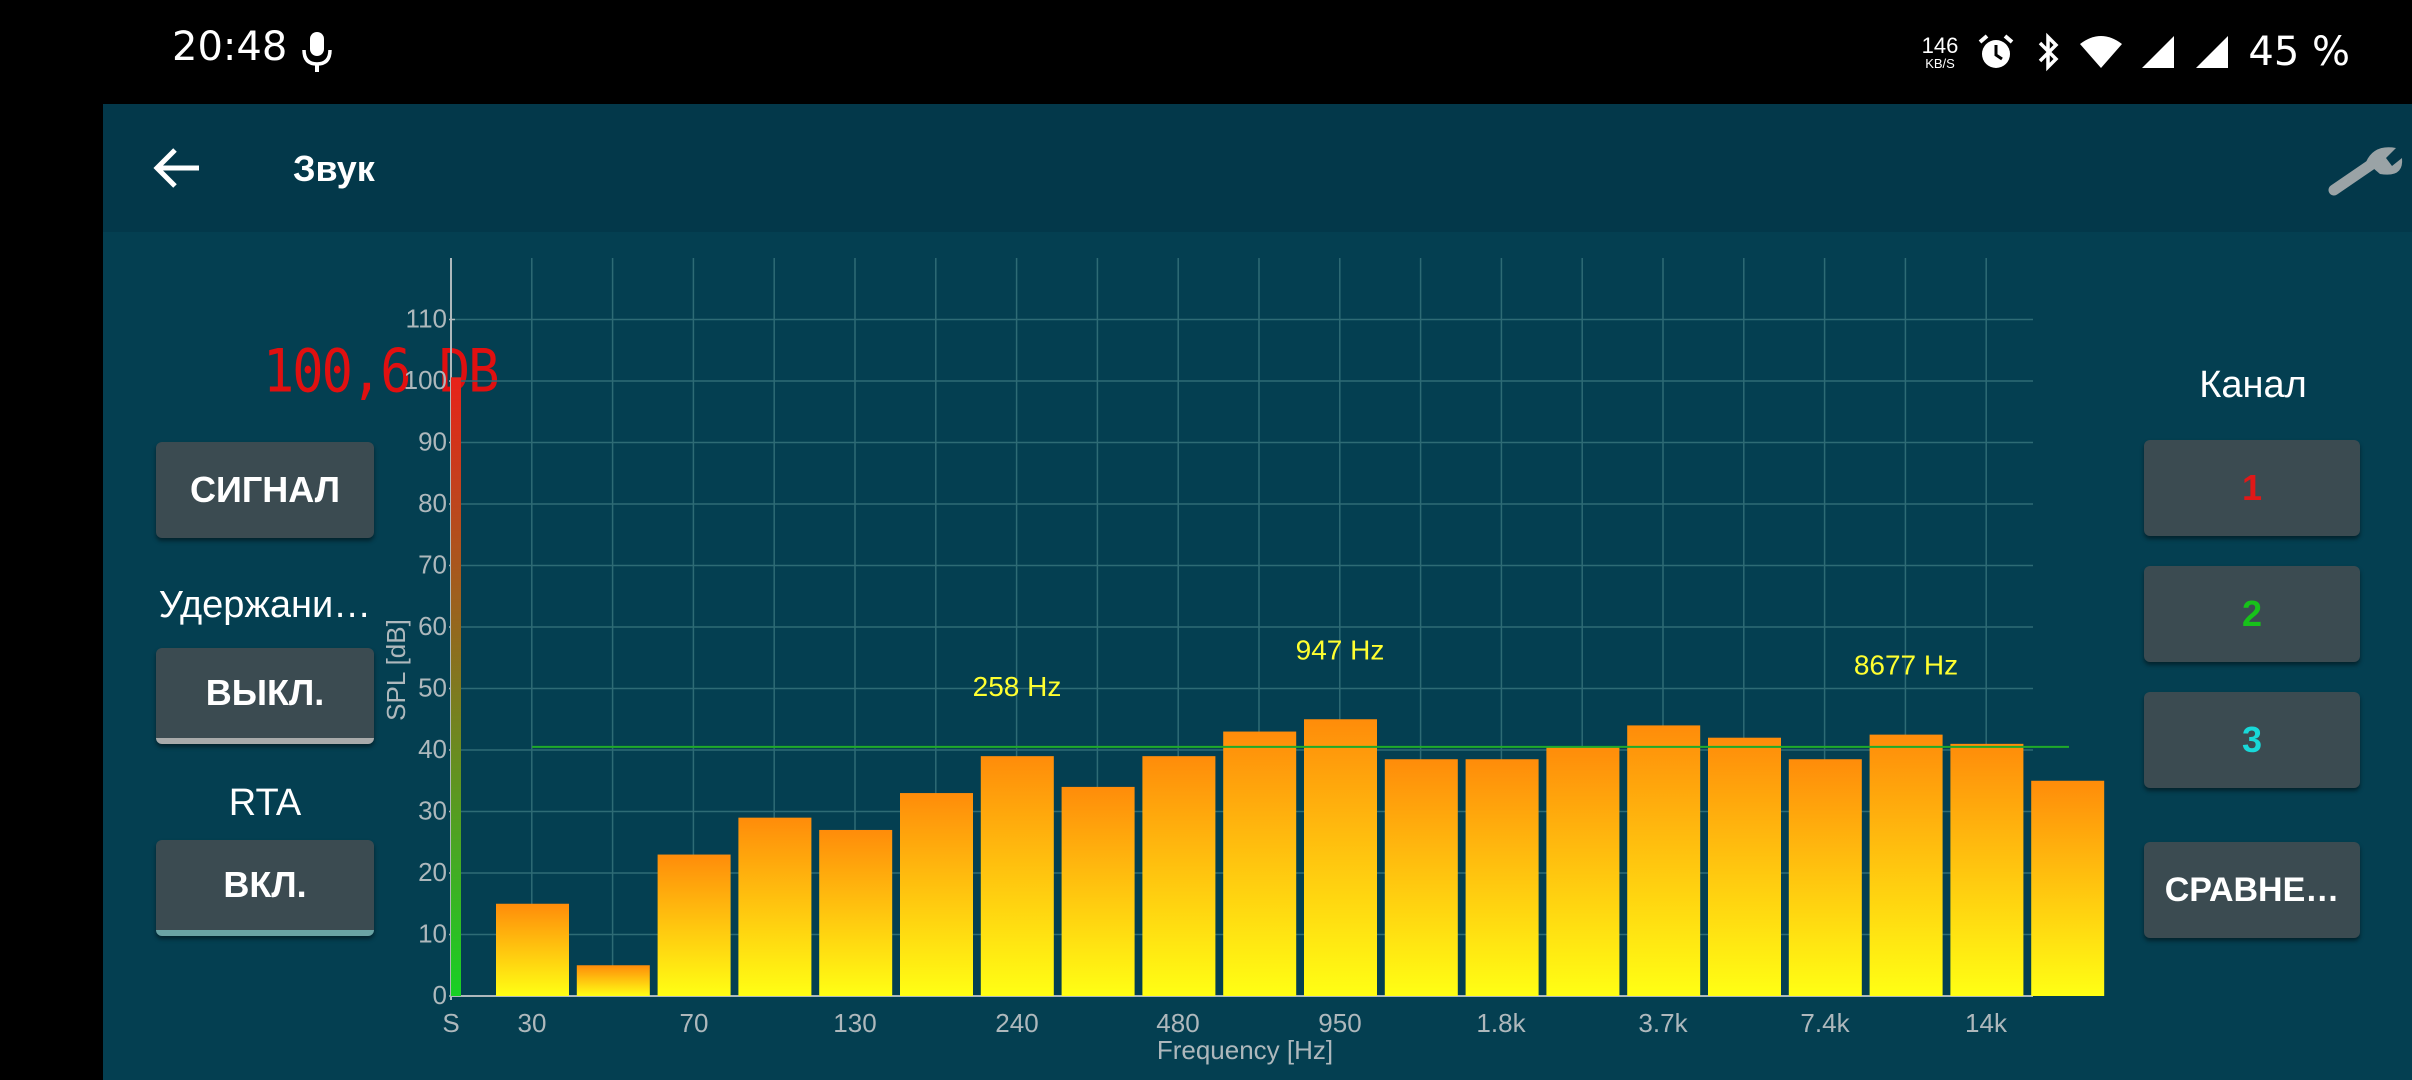 The image size is (2412, 1080). I want to click on x-tick-label: 70, so click(694, 1023).